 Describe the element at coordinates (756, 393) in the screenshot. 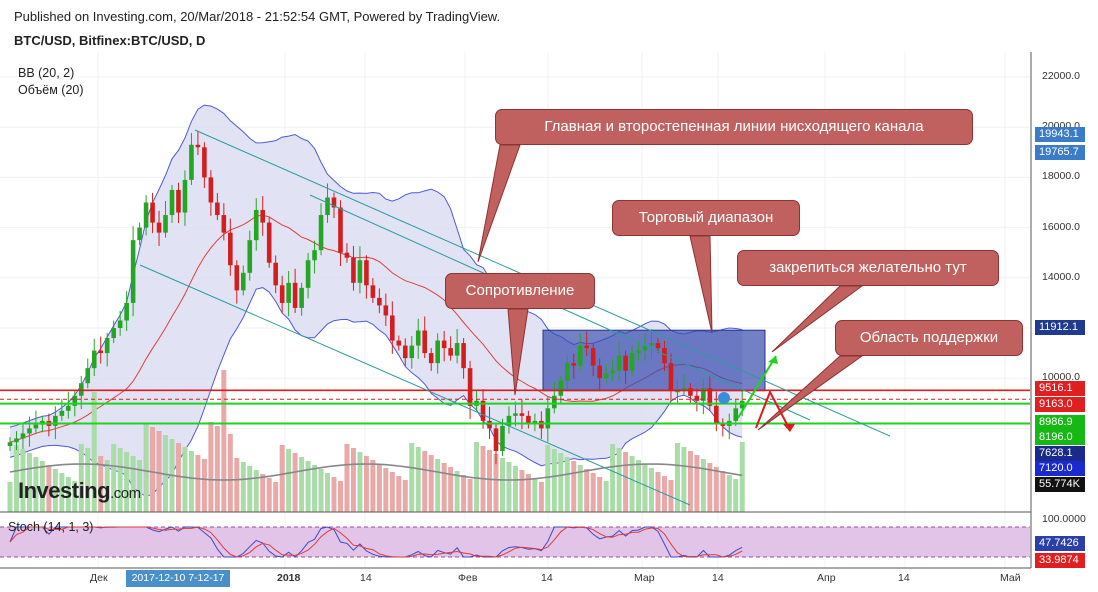

I see `scenario-arrows` at that location.